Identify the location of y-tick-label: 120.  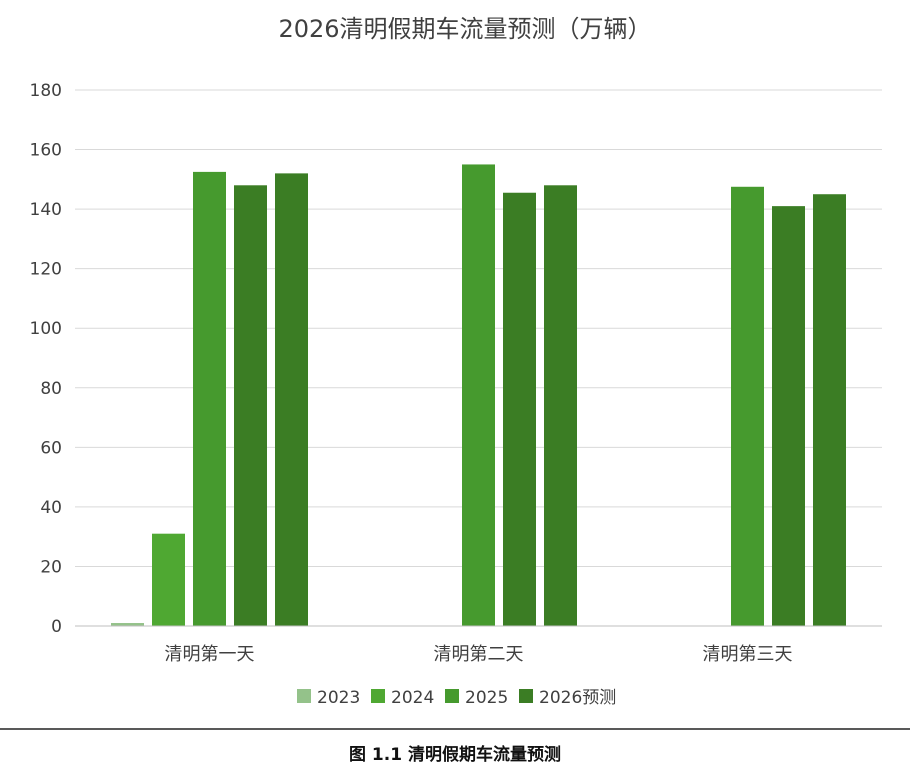
(46, 270).